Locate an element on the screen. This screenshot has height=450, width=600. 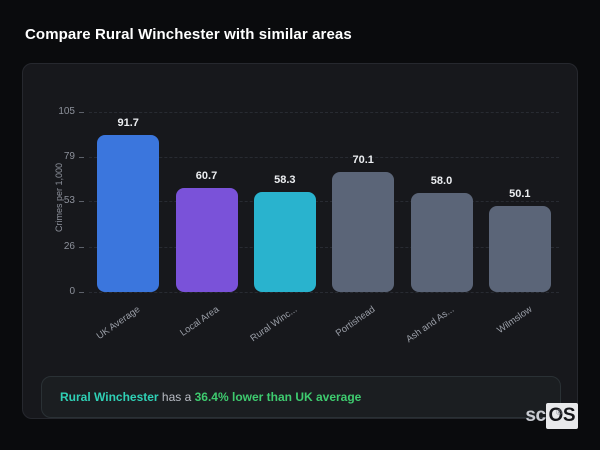
bar-ash-and-as is located at coordinates (441, 242).